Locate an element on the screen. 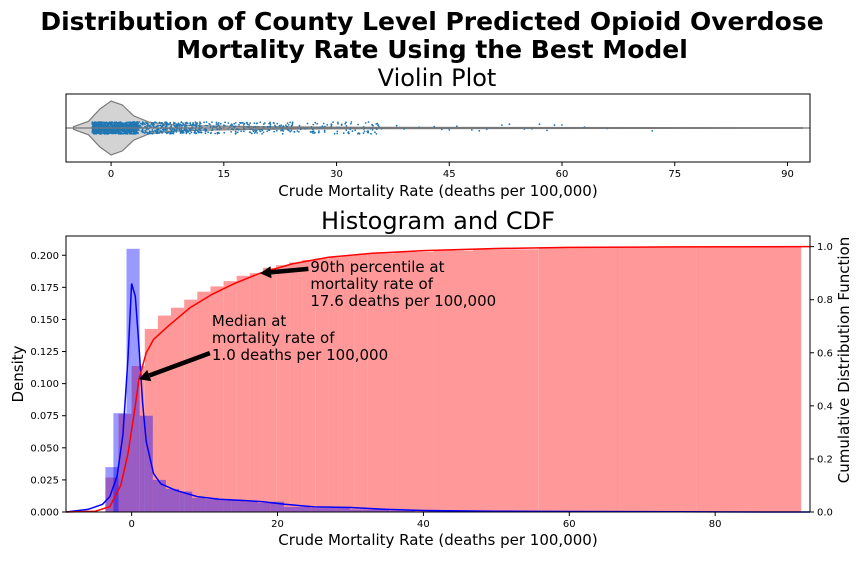  annotation-text-line: mortality rate of is located at coordinates (273, 338).